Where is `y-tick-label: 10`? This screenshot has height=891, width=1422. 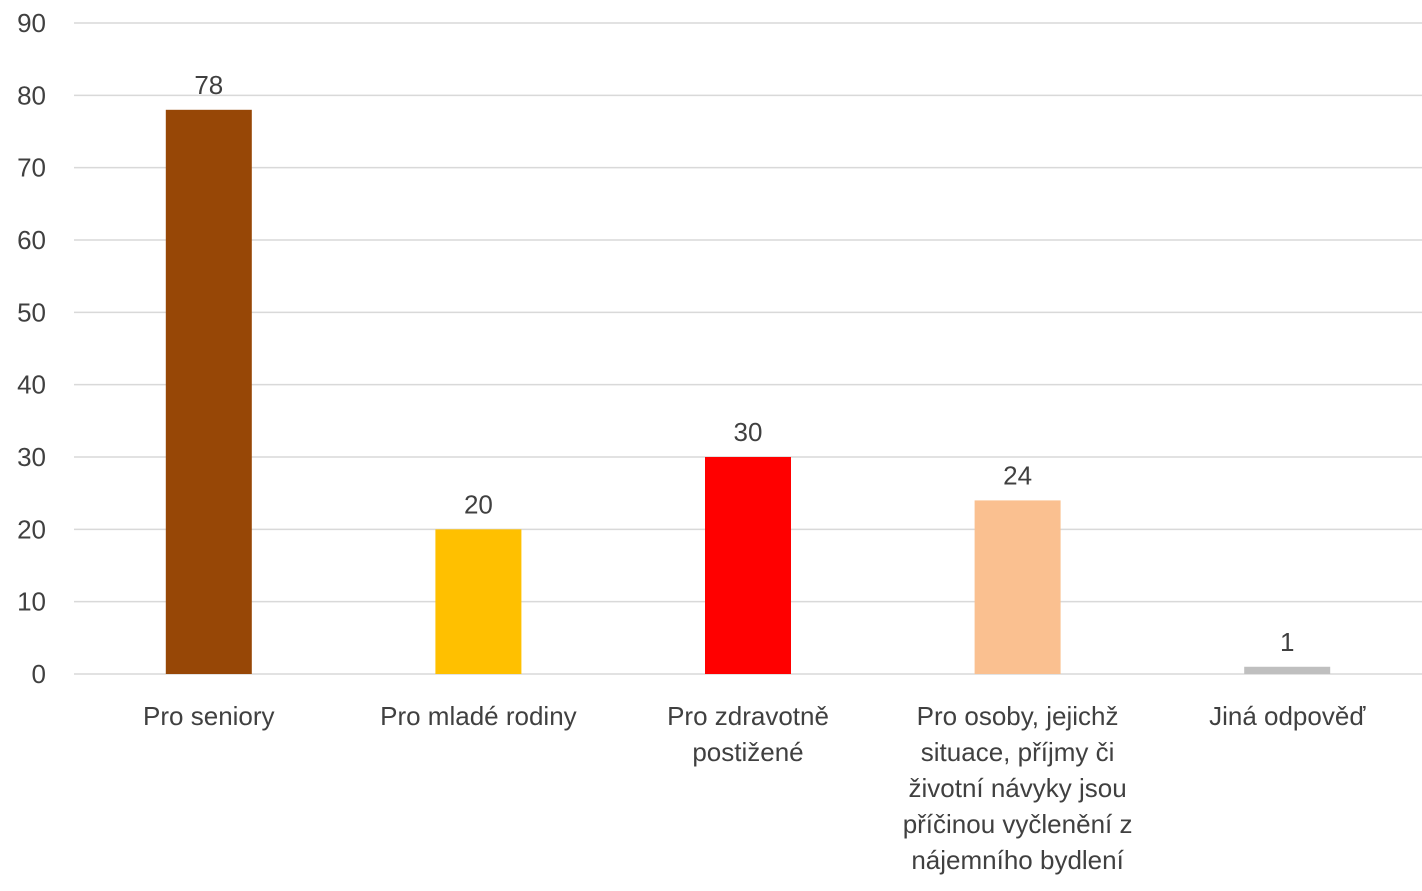
y-tick-label: 10 is located at coordinates (31, 602).